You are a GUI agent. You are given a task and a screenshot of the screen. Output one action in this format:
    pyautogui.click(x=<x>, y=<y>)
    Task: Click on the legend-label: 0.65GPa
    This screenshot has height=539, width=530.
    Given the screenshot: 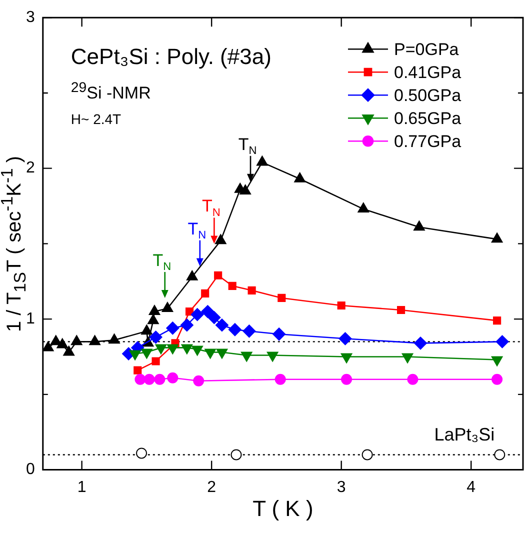 What is the action you would take?
    pyautogui.click(x=428, y=118)
    